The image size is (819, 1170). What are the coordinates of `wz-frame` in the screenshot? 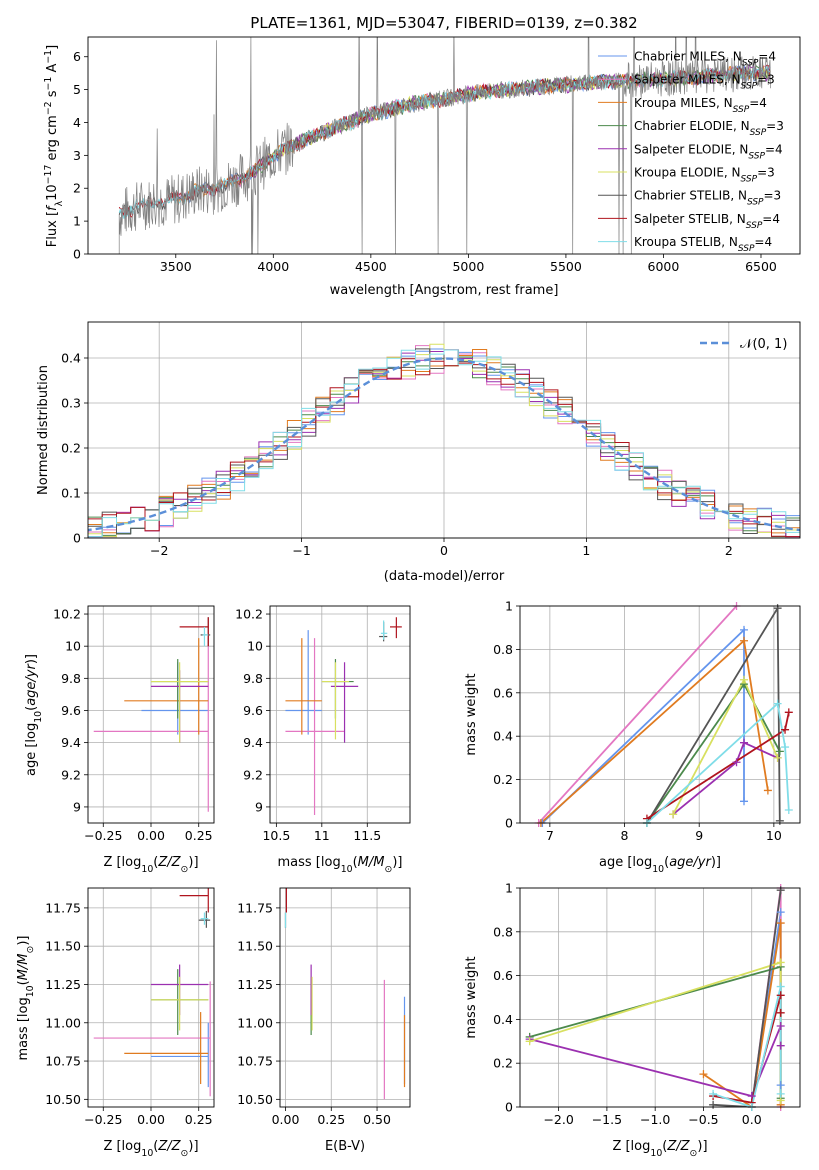 It's located at (660, 997).